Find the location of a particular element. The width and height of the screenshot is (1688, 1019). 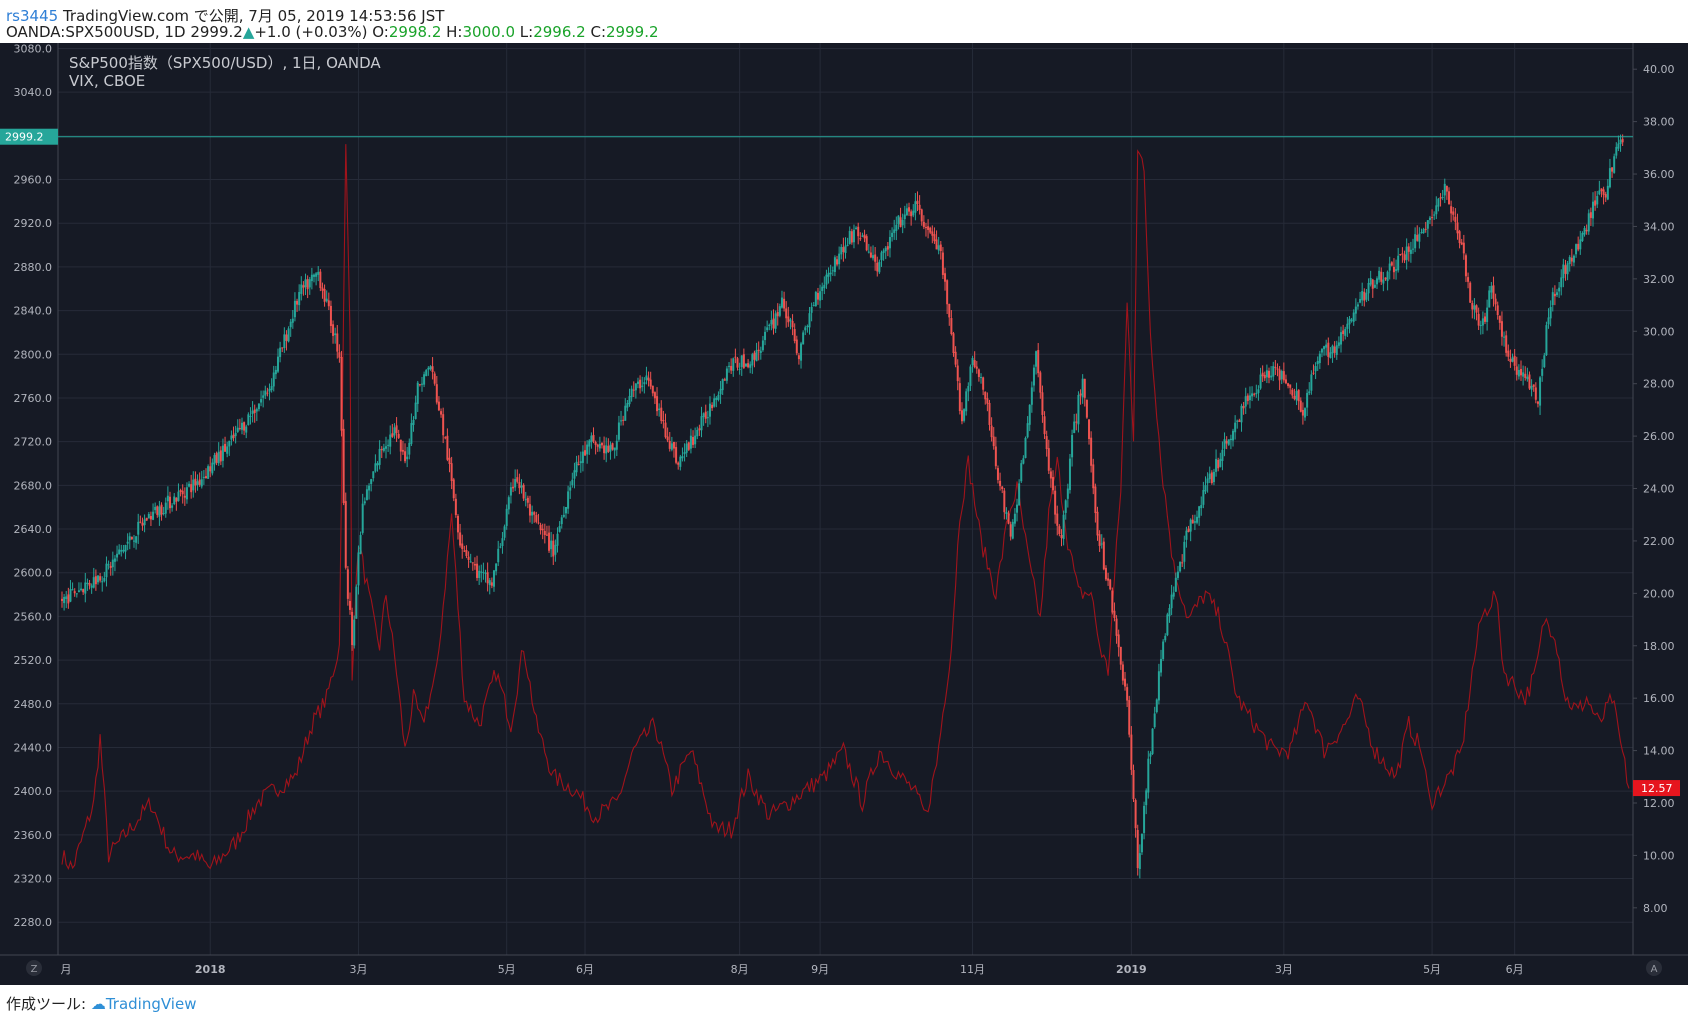

left-tick-label: 2440.0 is located at coordinates (33, 747).